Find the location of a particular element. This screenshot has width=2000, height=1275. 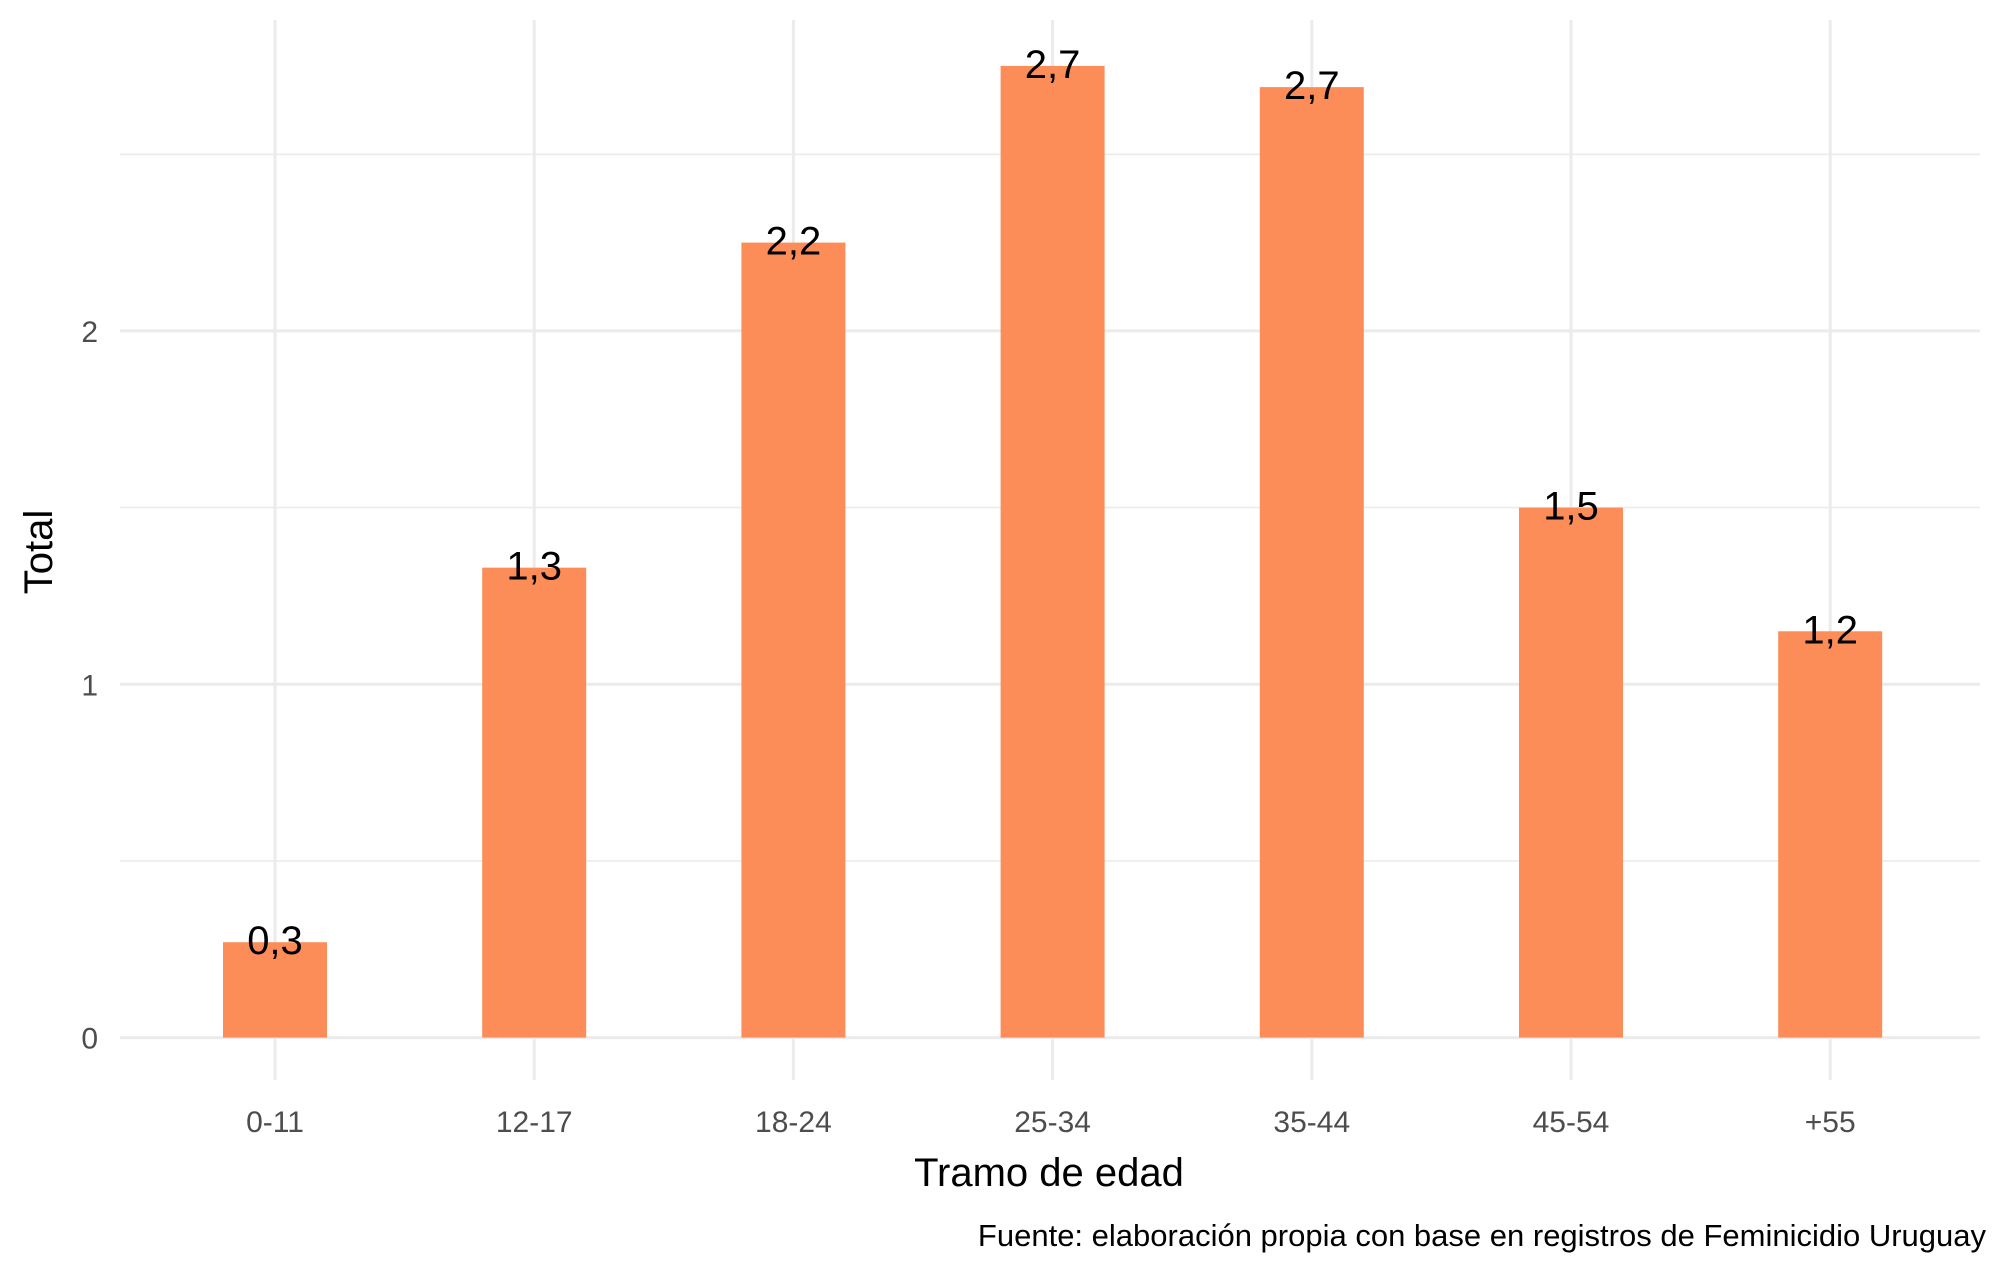

y-tick-label: 2 is located at coordinates (89, 332).